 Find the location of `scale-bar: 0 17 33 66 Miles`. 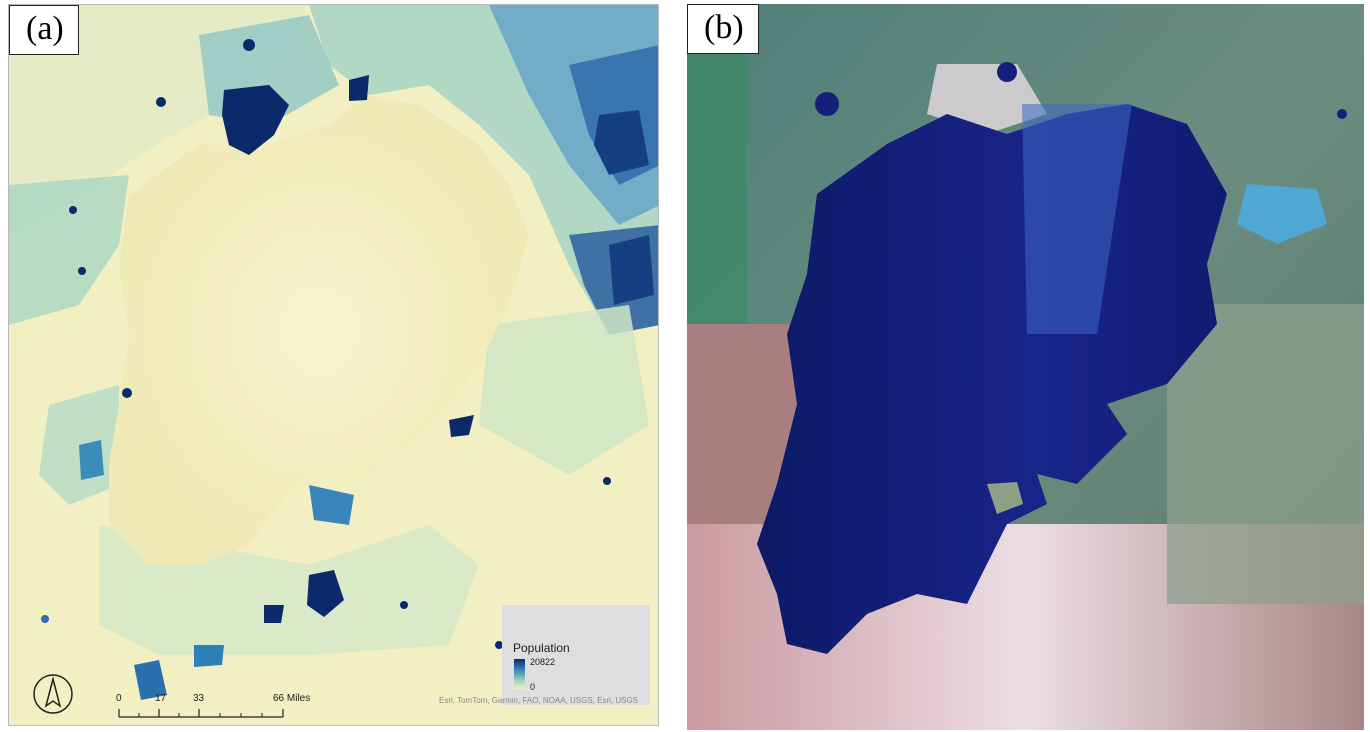

scale-bar: 0 17 33 66 Miles is located at coordinates (223, 708).